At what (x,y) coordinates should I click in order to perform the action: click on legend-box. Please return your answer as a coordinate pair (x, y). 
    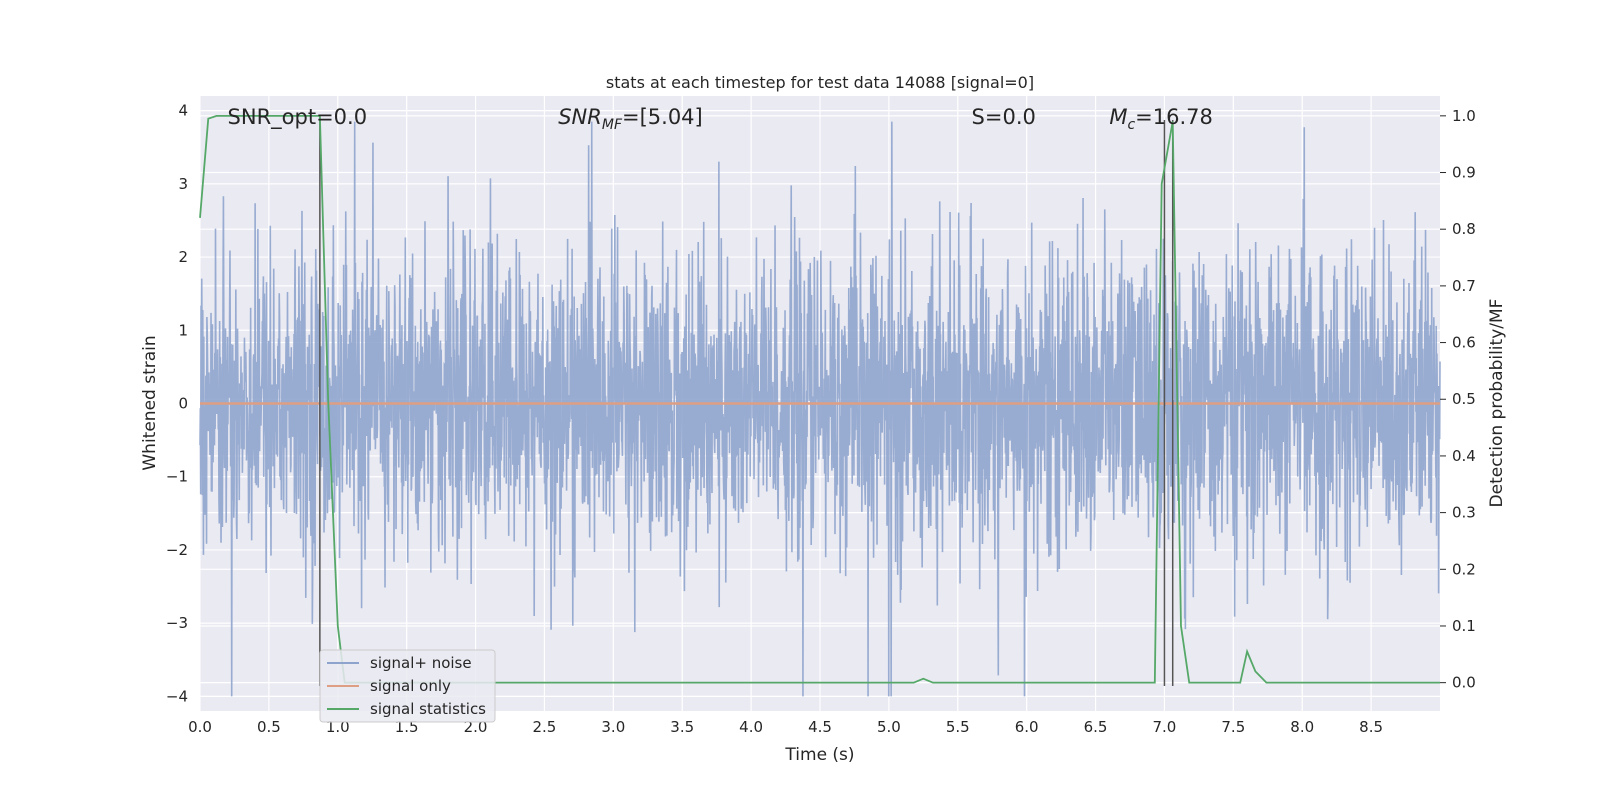
    Looking at the image, I should click on (407, 686).